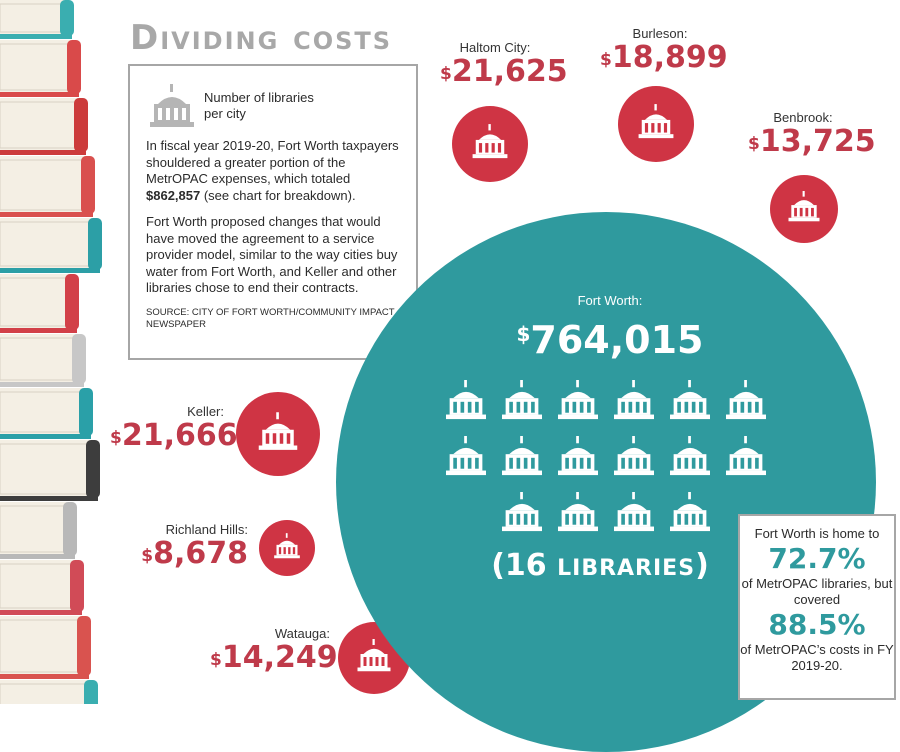  What do you see at coordinates (173, 195) in the screenshot?
I see `total-amount: $862,857` at bounding box center [173, 195].